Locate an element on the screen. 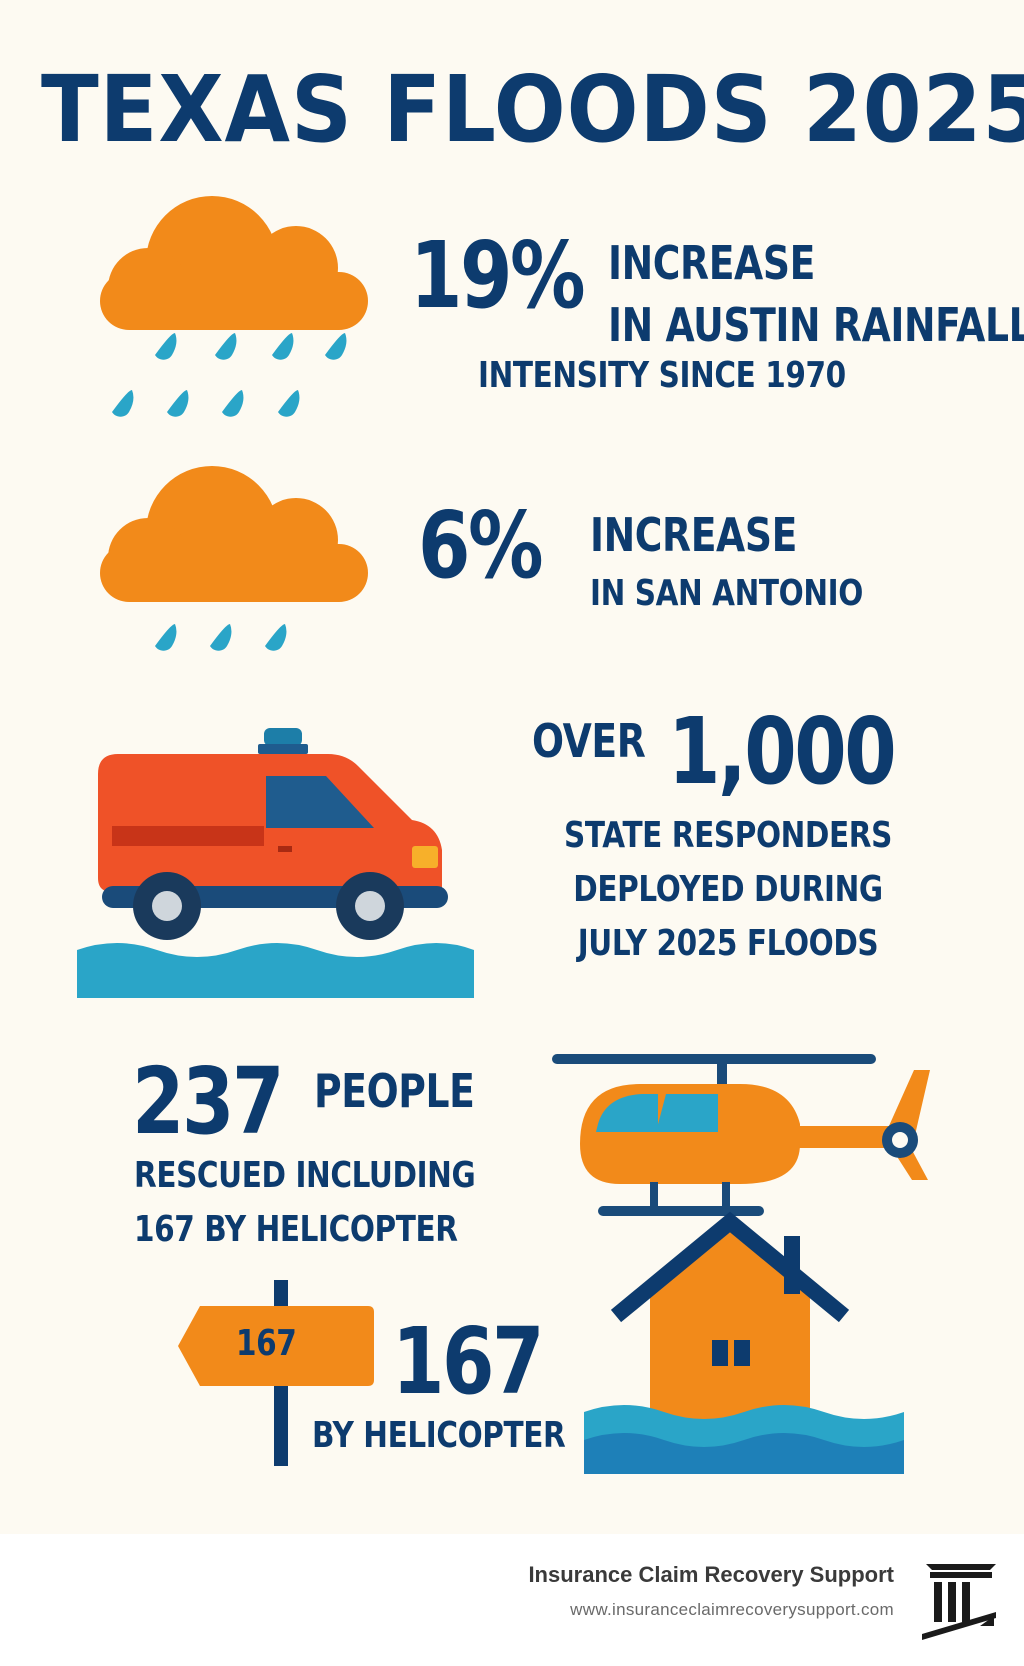  footer-company-name: Insurance Claim Recovery Support is located at coordinates (711, 1574).